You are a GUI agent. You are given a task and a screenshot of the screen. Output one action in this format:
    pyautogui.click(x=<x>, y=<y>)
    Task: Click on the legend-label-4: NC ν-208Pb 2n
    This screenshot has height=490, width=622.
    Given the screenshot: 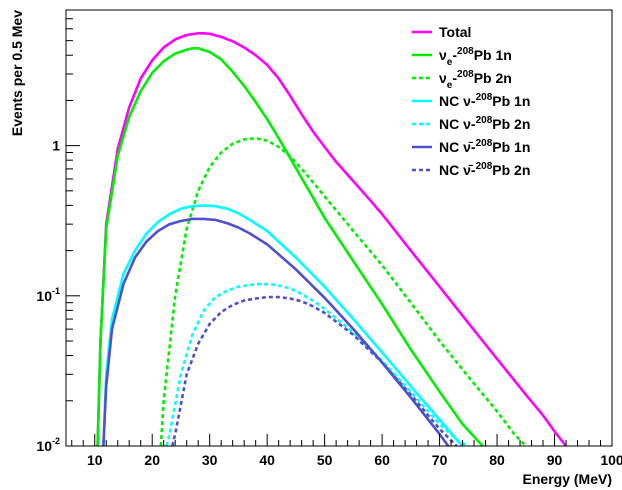 What is the action you would take?
    pyautogui.click(x=484, y=123)
    